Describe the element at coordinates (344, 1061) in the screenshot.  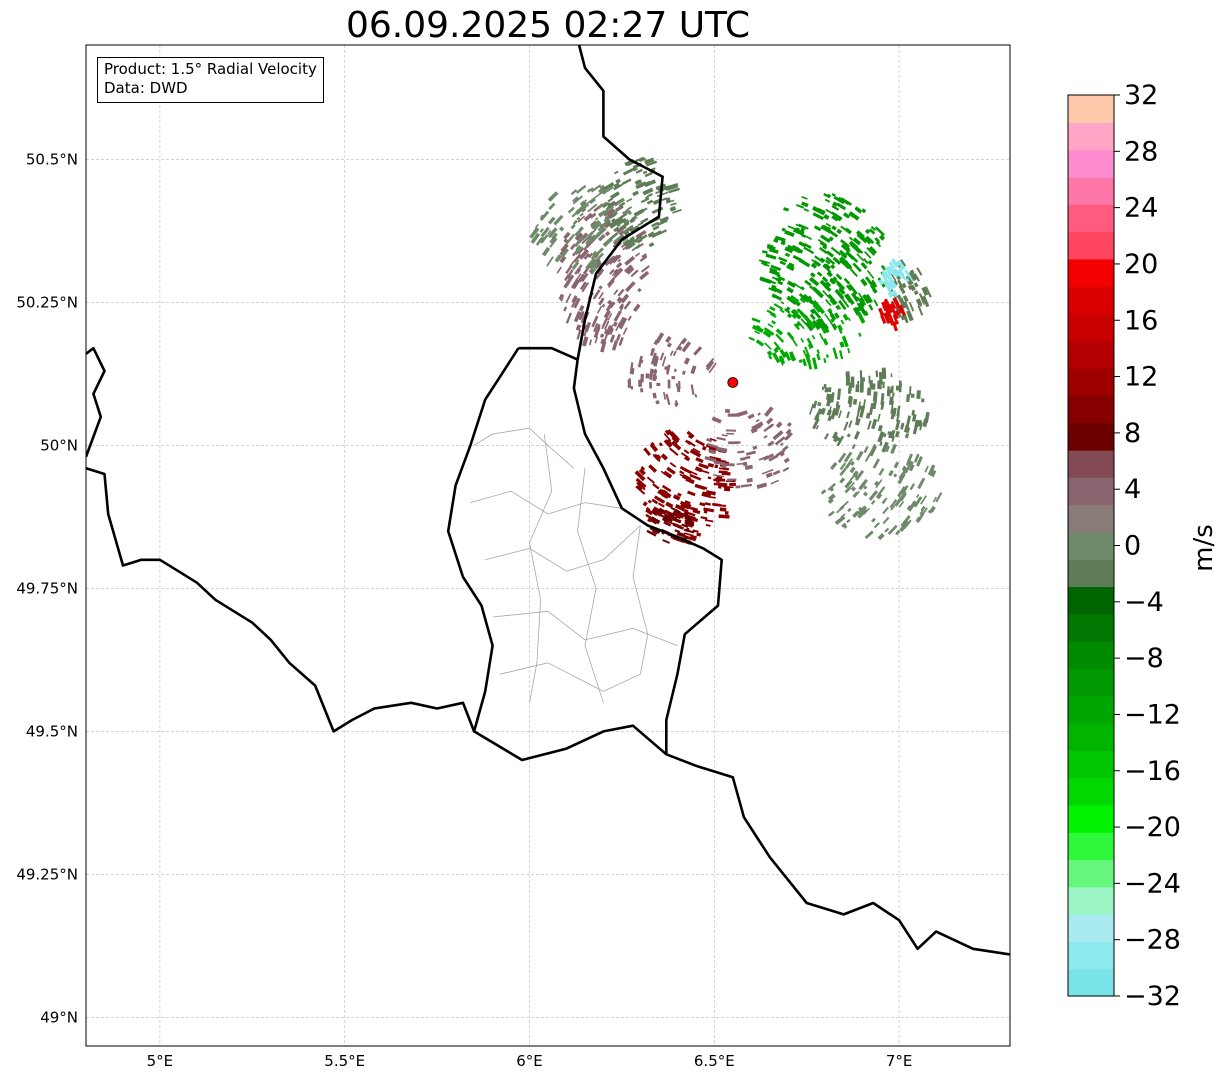
I see `lon-tick-label: 5.5°E` at that location.